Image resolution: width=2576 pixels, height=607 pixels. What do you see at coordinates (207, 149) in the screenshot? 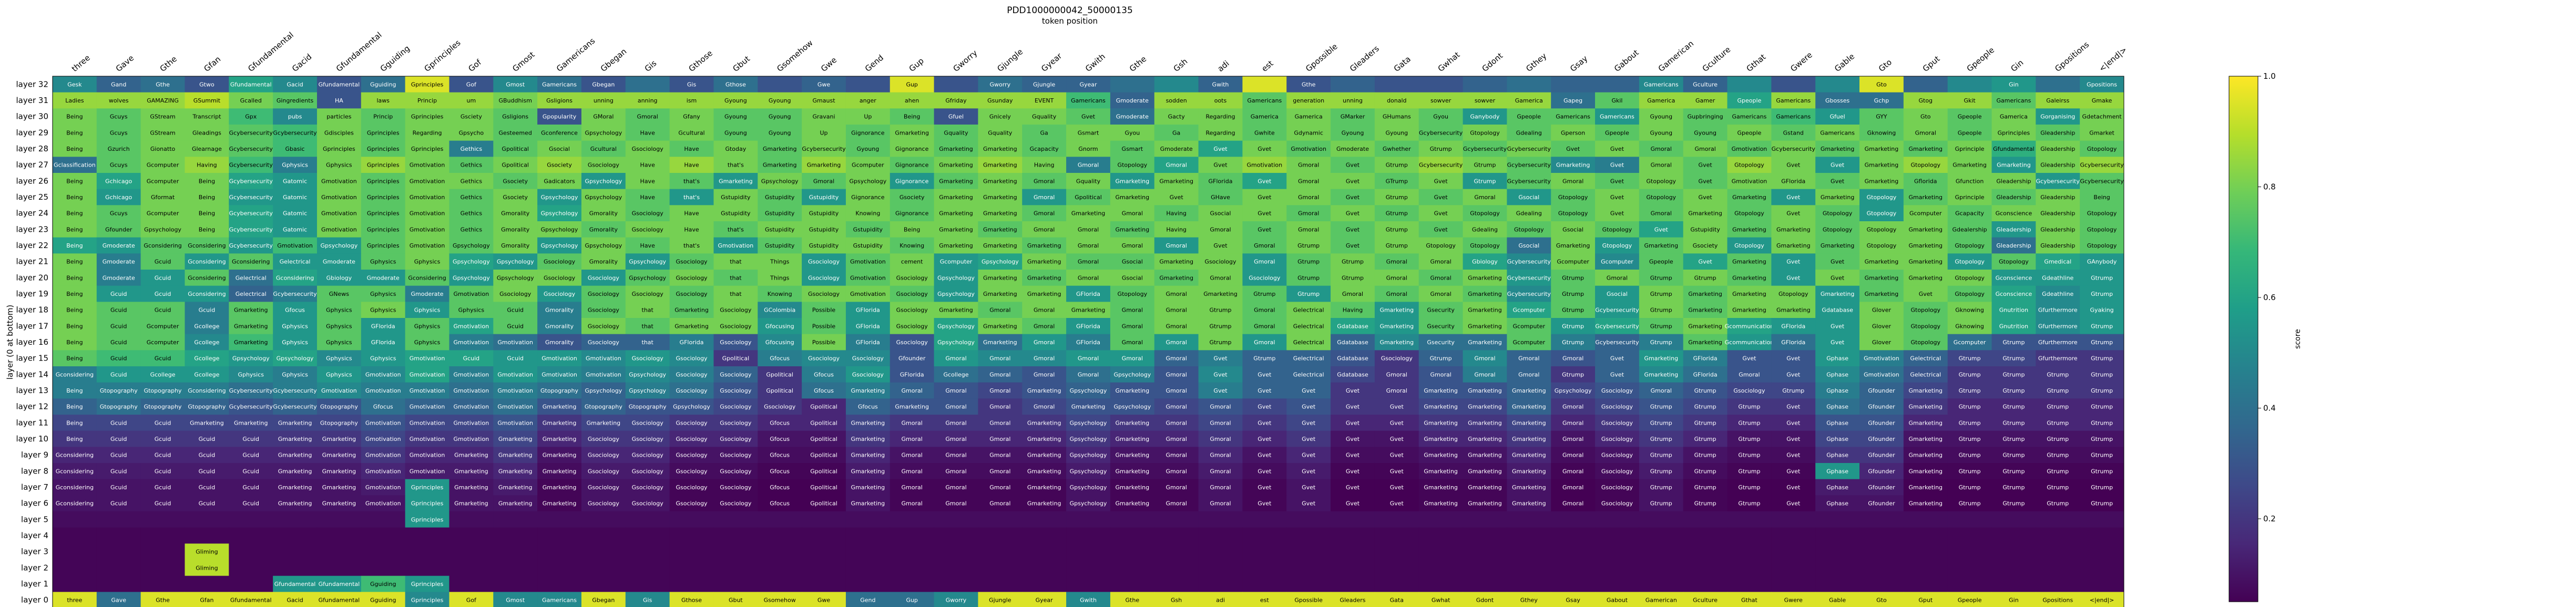
I see `cell-label: Glearnage` at bounding box center [207, 149].